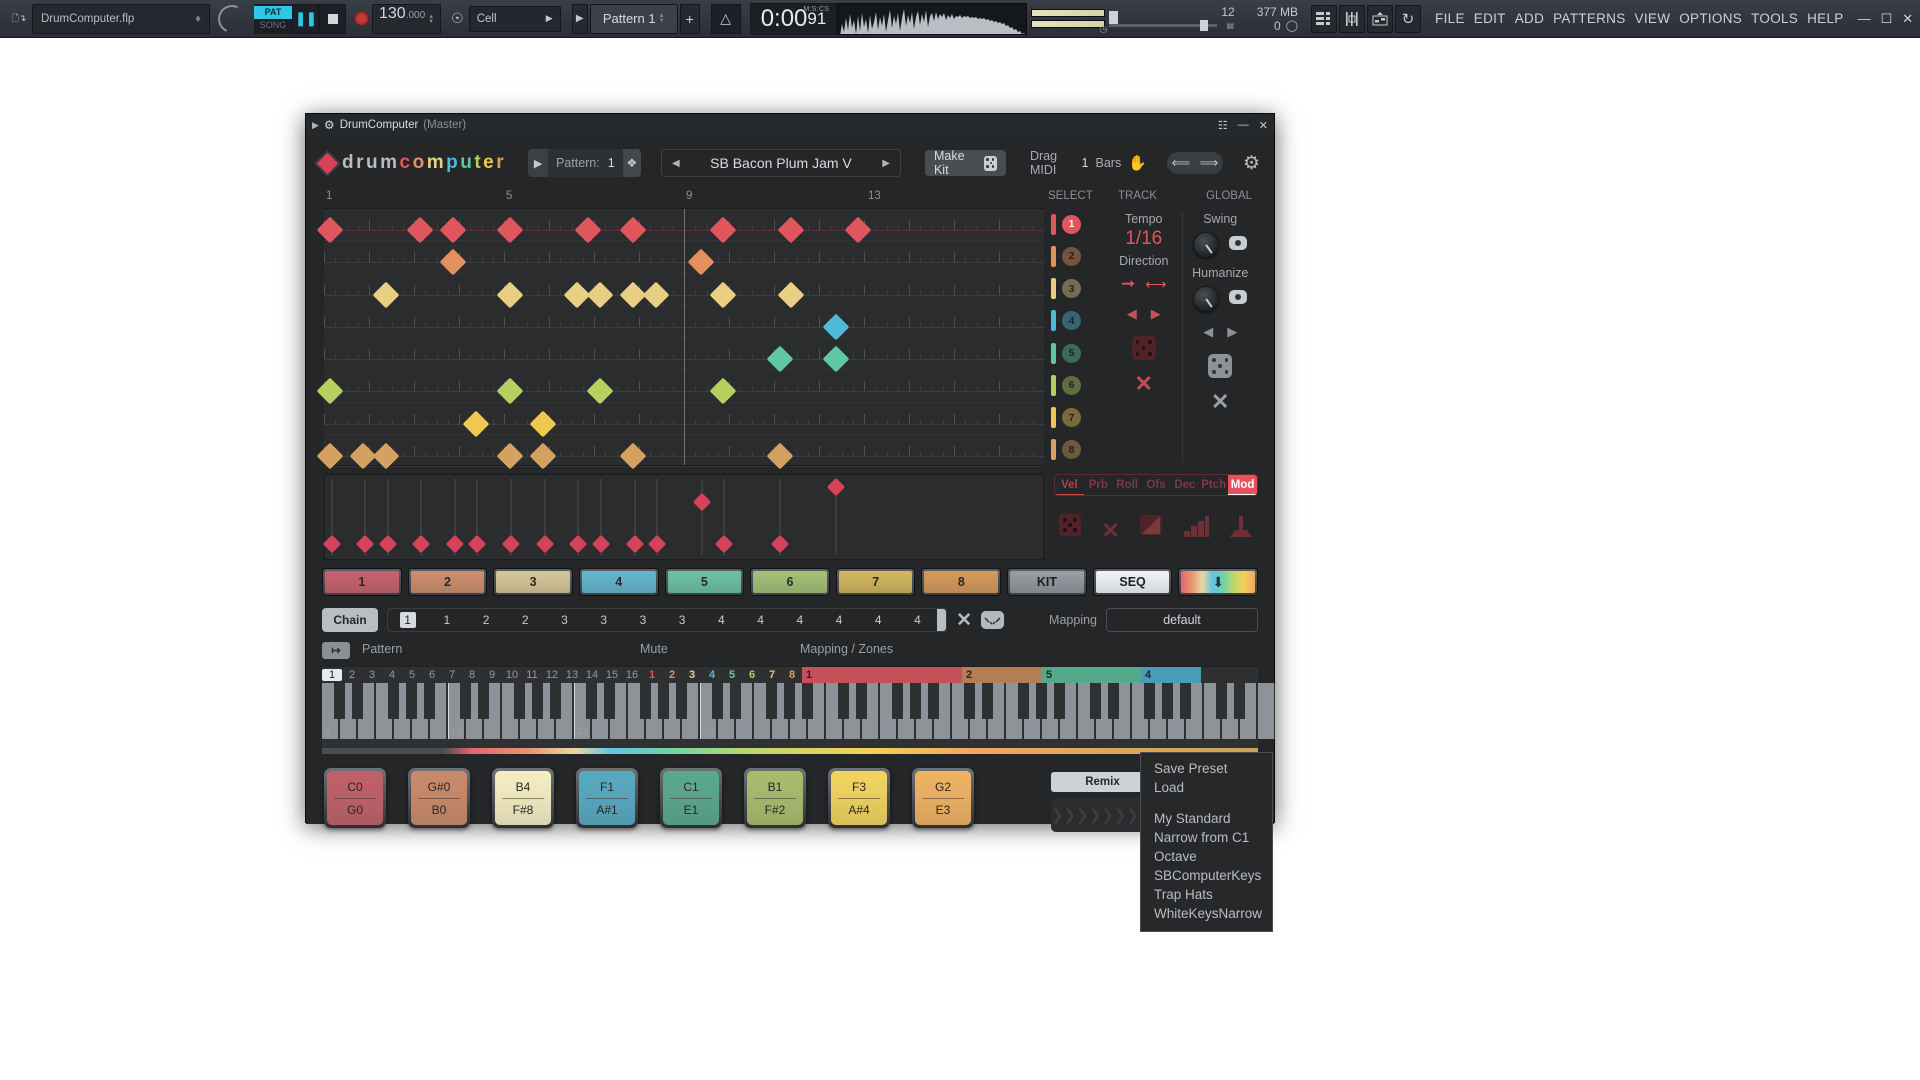 This screenshot has width=1920, height=1080. Describe the element at coordinates (672, 675) in the screenshot. I see `mute-track-2: 2` at that location.